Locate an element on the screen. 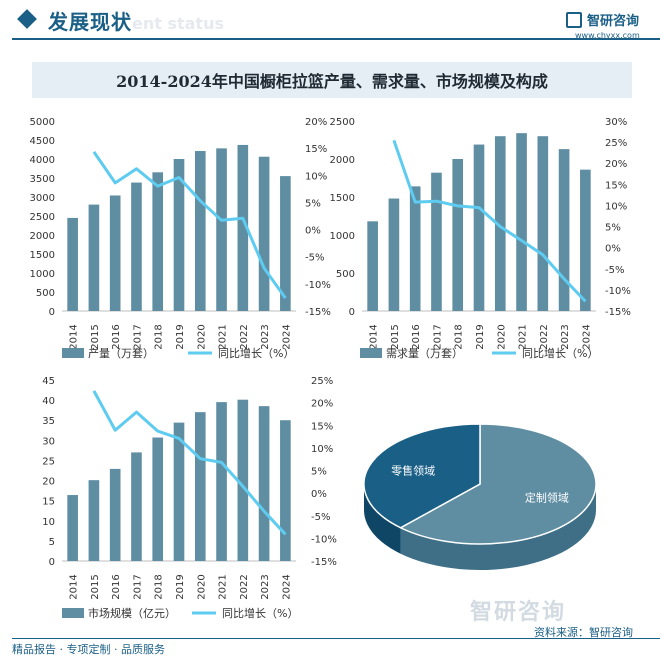 The height and width of the screenshot is (661, 664). brand-url: www.chyxx.com is located at coordinates (607, 35).